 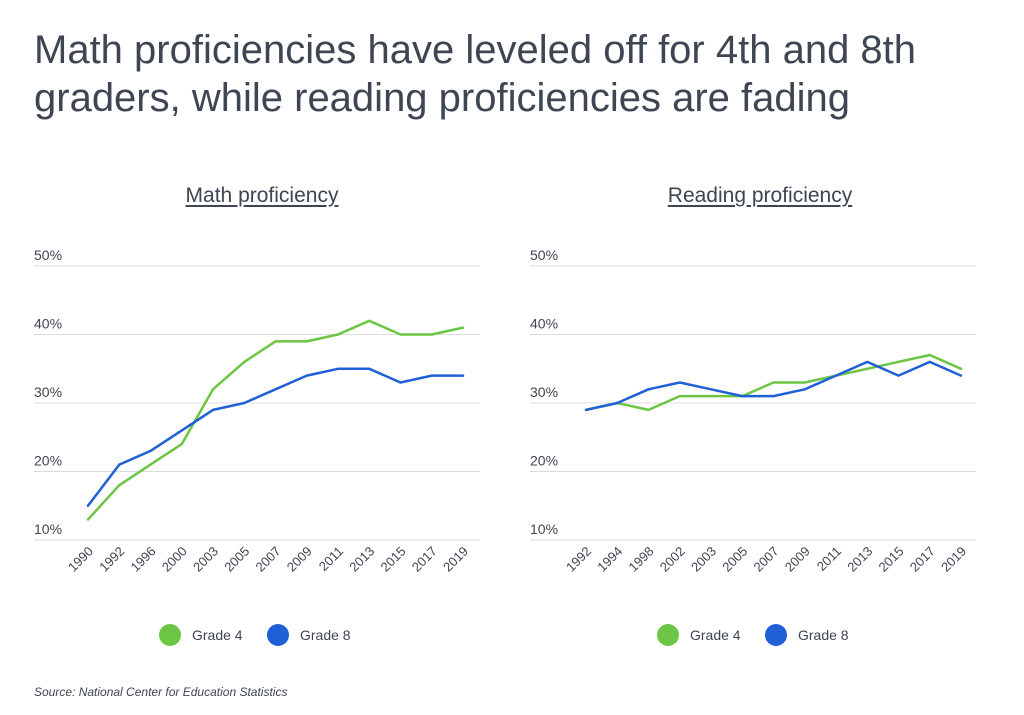 I want to click on x-tick-label: 1994, so click(x=609, y=559).